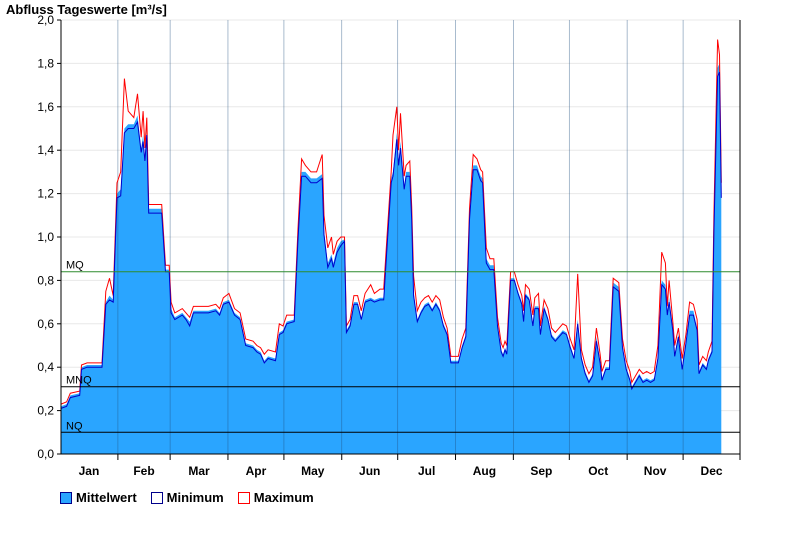 The image size is (800, 550). Describe the element at coordinates (45, 280) in the screenshot. I see `y-tick-label: 0,8` at that location.